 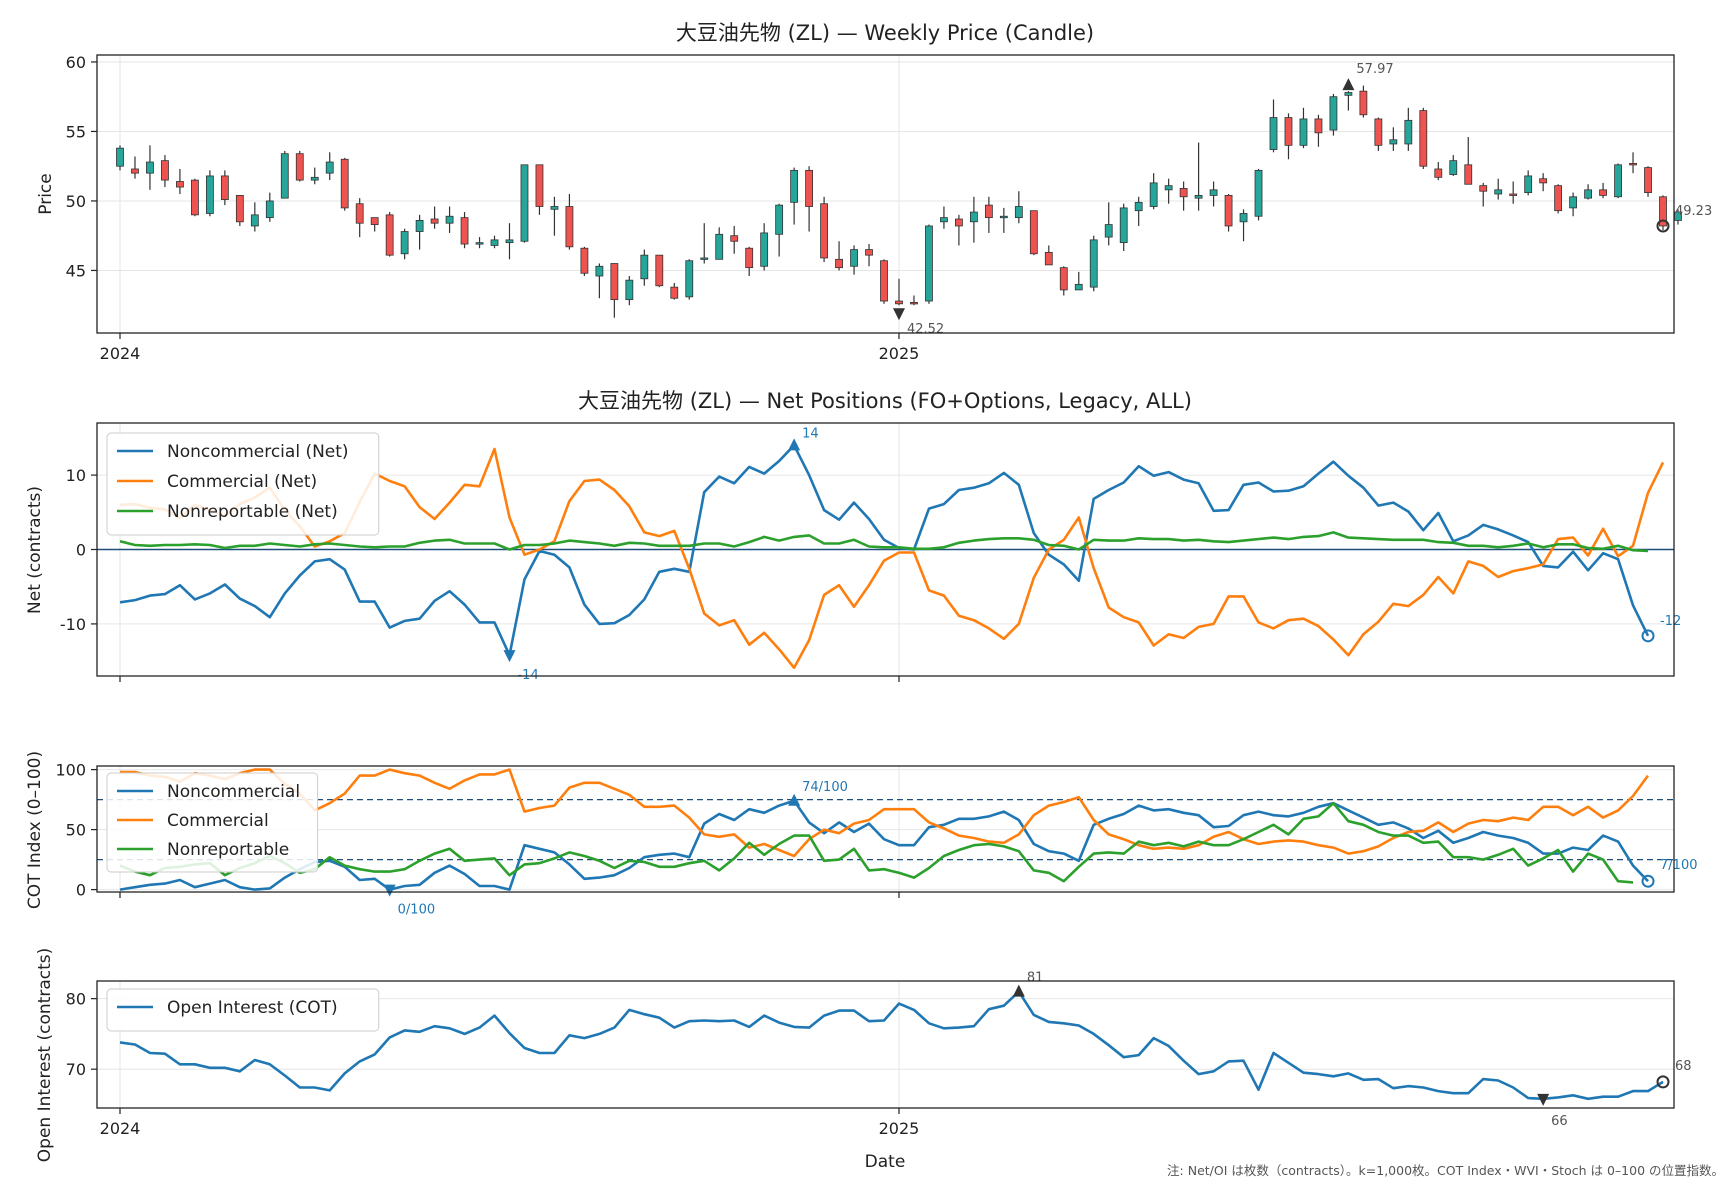 I want to click on cot-x-ticks, so click(x=509, y=895).